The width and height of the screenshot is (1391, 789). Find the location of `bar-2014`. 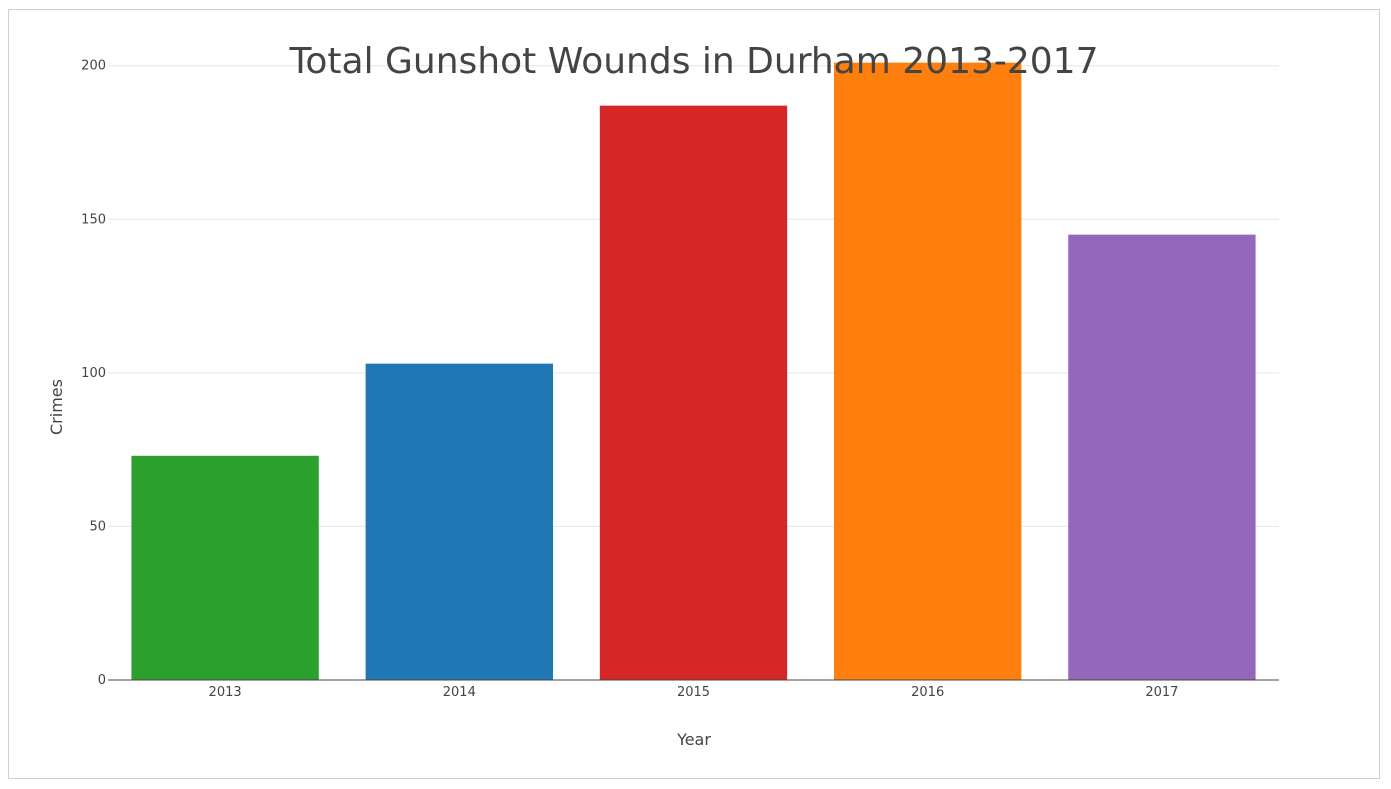

bar-2014 is located at coordinates (459, 521).